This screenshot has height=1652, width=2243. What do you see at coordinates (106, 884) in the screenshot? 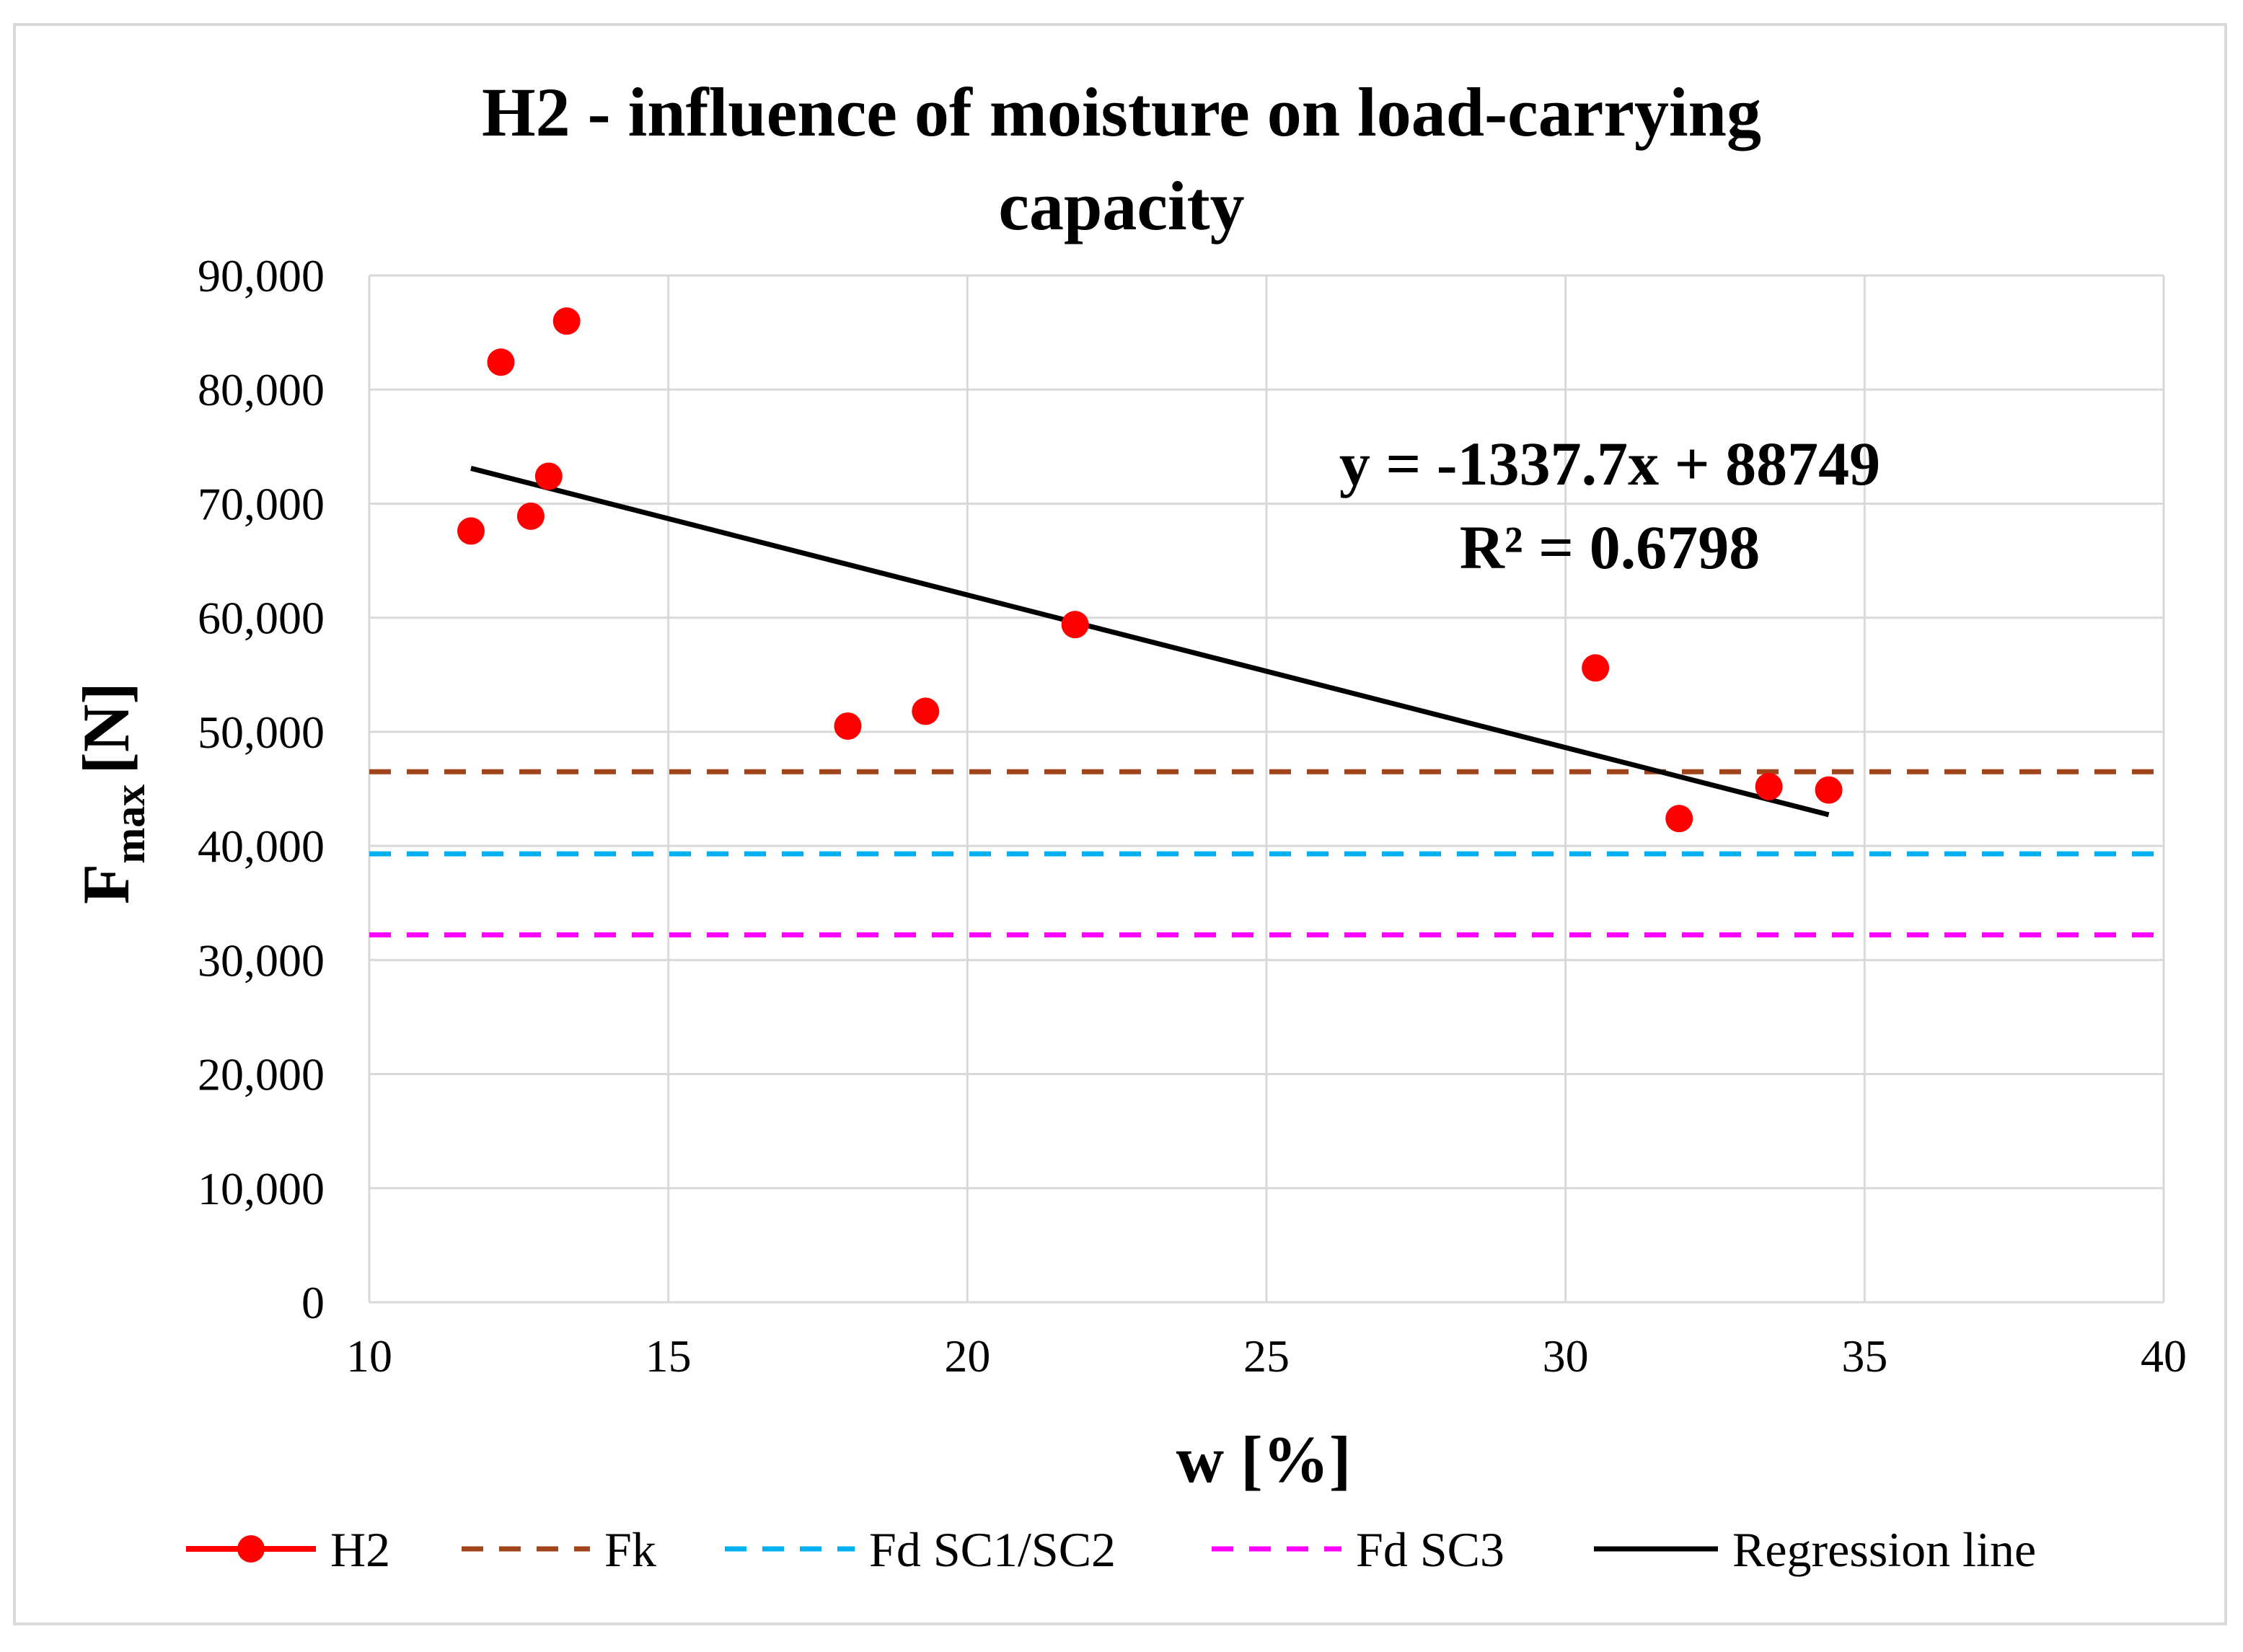
I see `y-axis-title-main: F` at bounding box center [106, 884].